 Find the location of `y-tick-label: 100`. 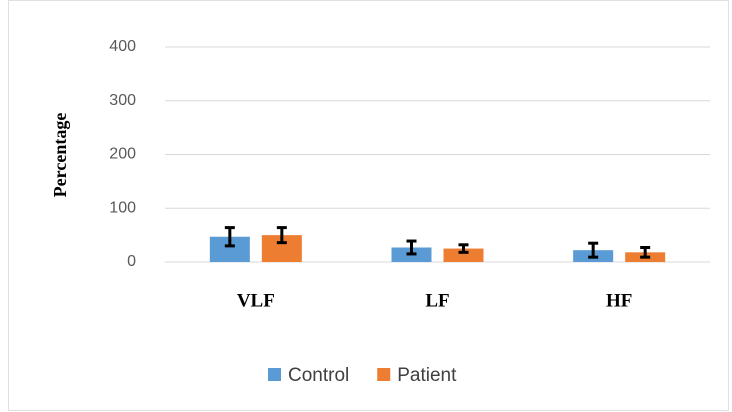

y-tick-label: 100 is located at coordinates (122, 207).